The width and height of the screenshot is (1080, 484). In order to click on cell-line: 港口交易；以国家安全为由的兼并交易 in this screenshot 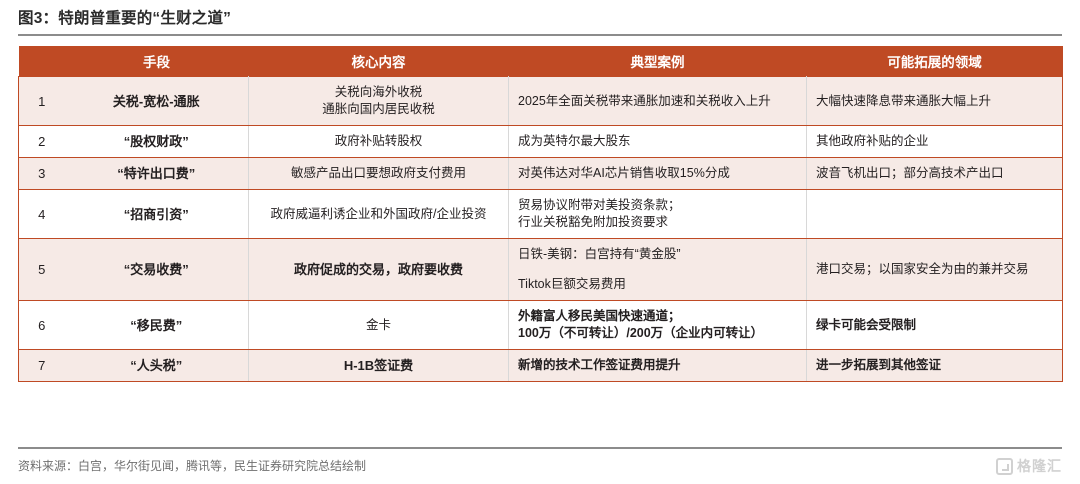, I will do `click(922, 269)`.